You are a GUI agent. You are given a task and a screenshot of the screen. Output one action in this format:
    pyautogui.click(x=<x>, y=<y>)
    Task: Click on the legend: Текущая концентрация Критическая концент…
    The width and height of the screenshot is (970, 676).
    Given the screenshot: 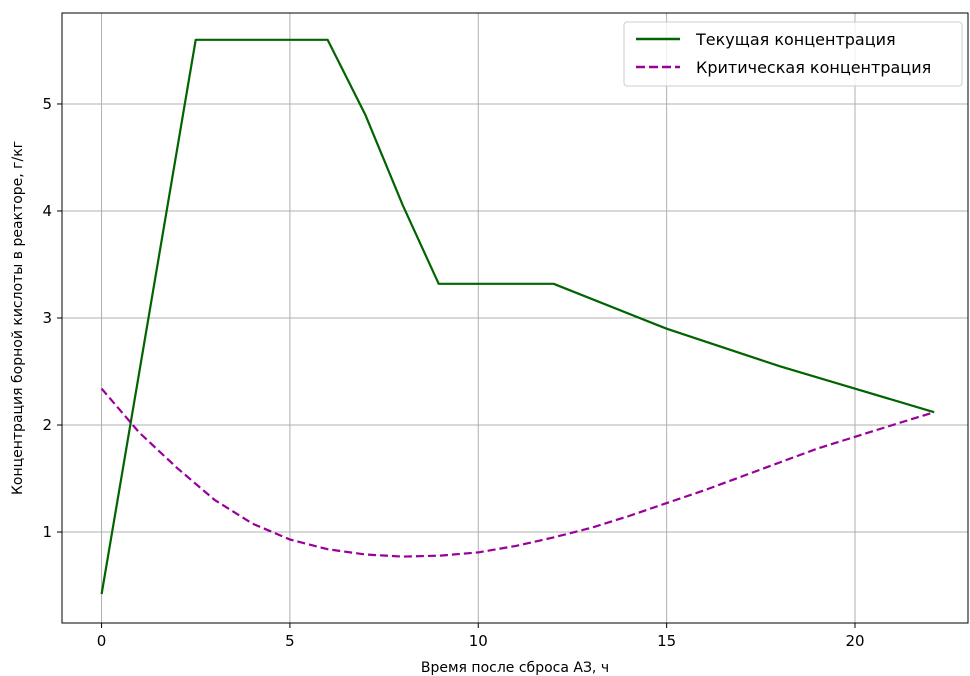 What is the action you would take?
    pyautogui.click(x=793, y=54)
    